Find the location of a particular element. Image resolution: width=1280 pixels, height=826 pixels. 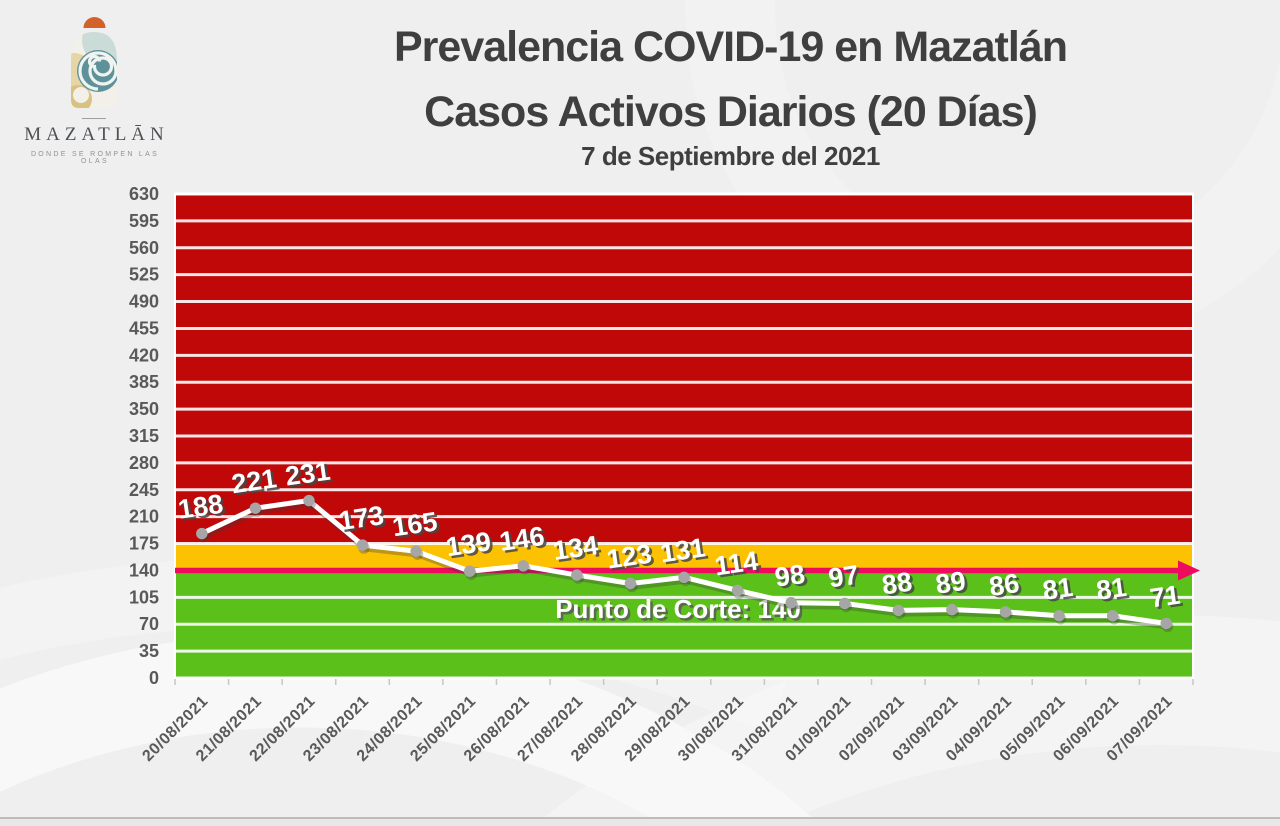

mazatlan-shell-icon is located at coordinates (94, 62).